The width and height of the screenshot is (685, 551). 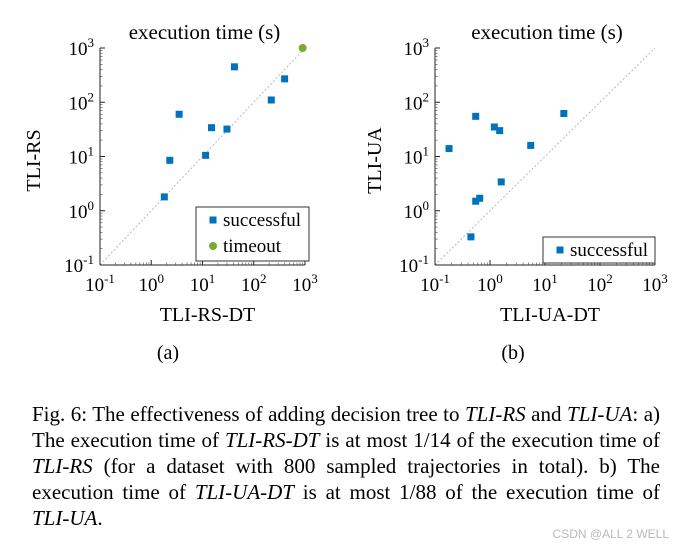 What do you see at coordinates (244, 492) in the screenshot?
I see `caption-italic: TLI-UA-DT` at bounding box center [244, 492].